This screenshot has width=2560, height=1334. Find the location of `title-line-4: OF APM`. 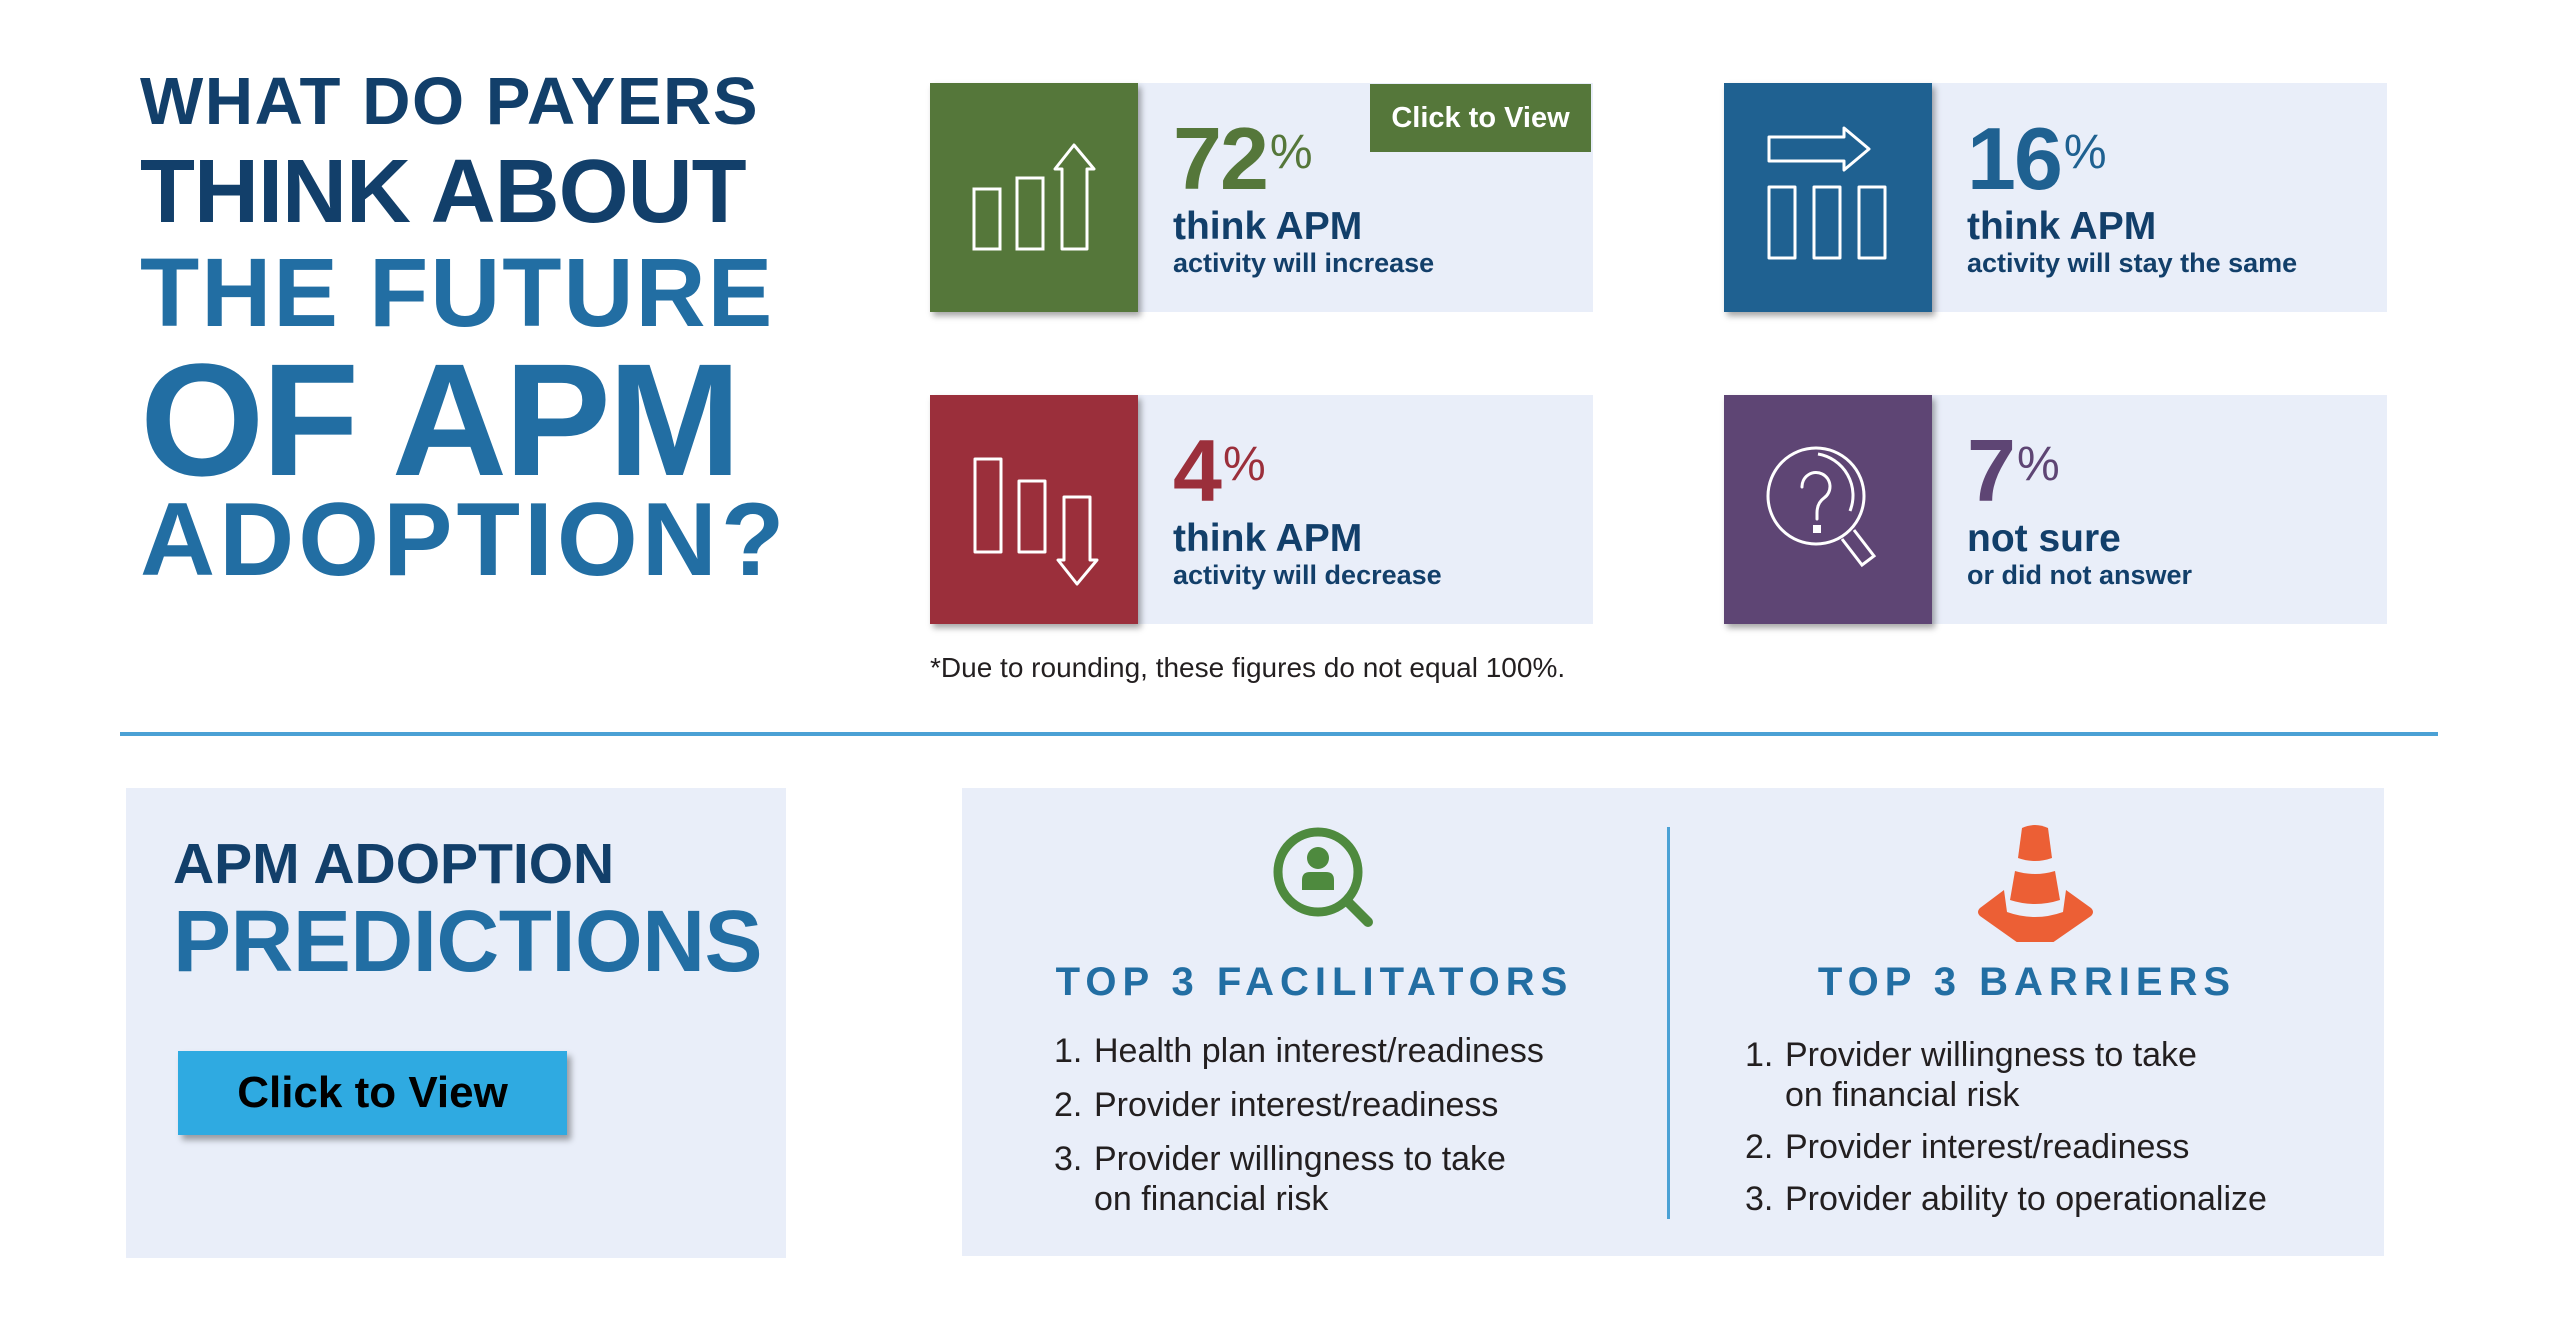

title-line-4: OF APM is located at coordinates (440, 419).